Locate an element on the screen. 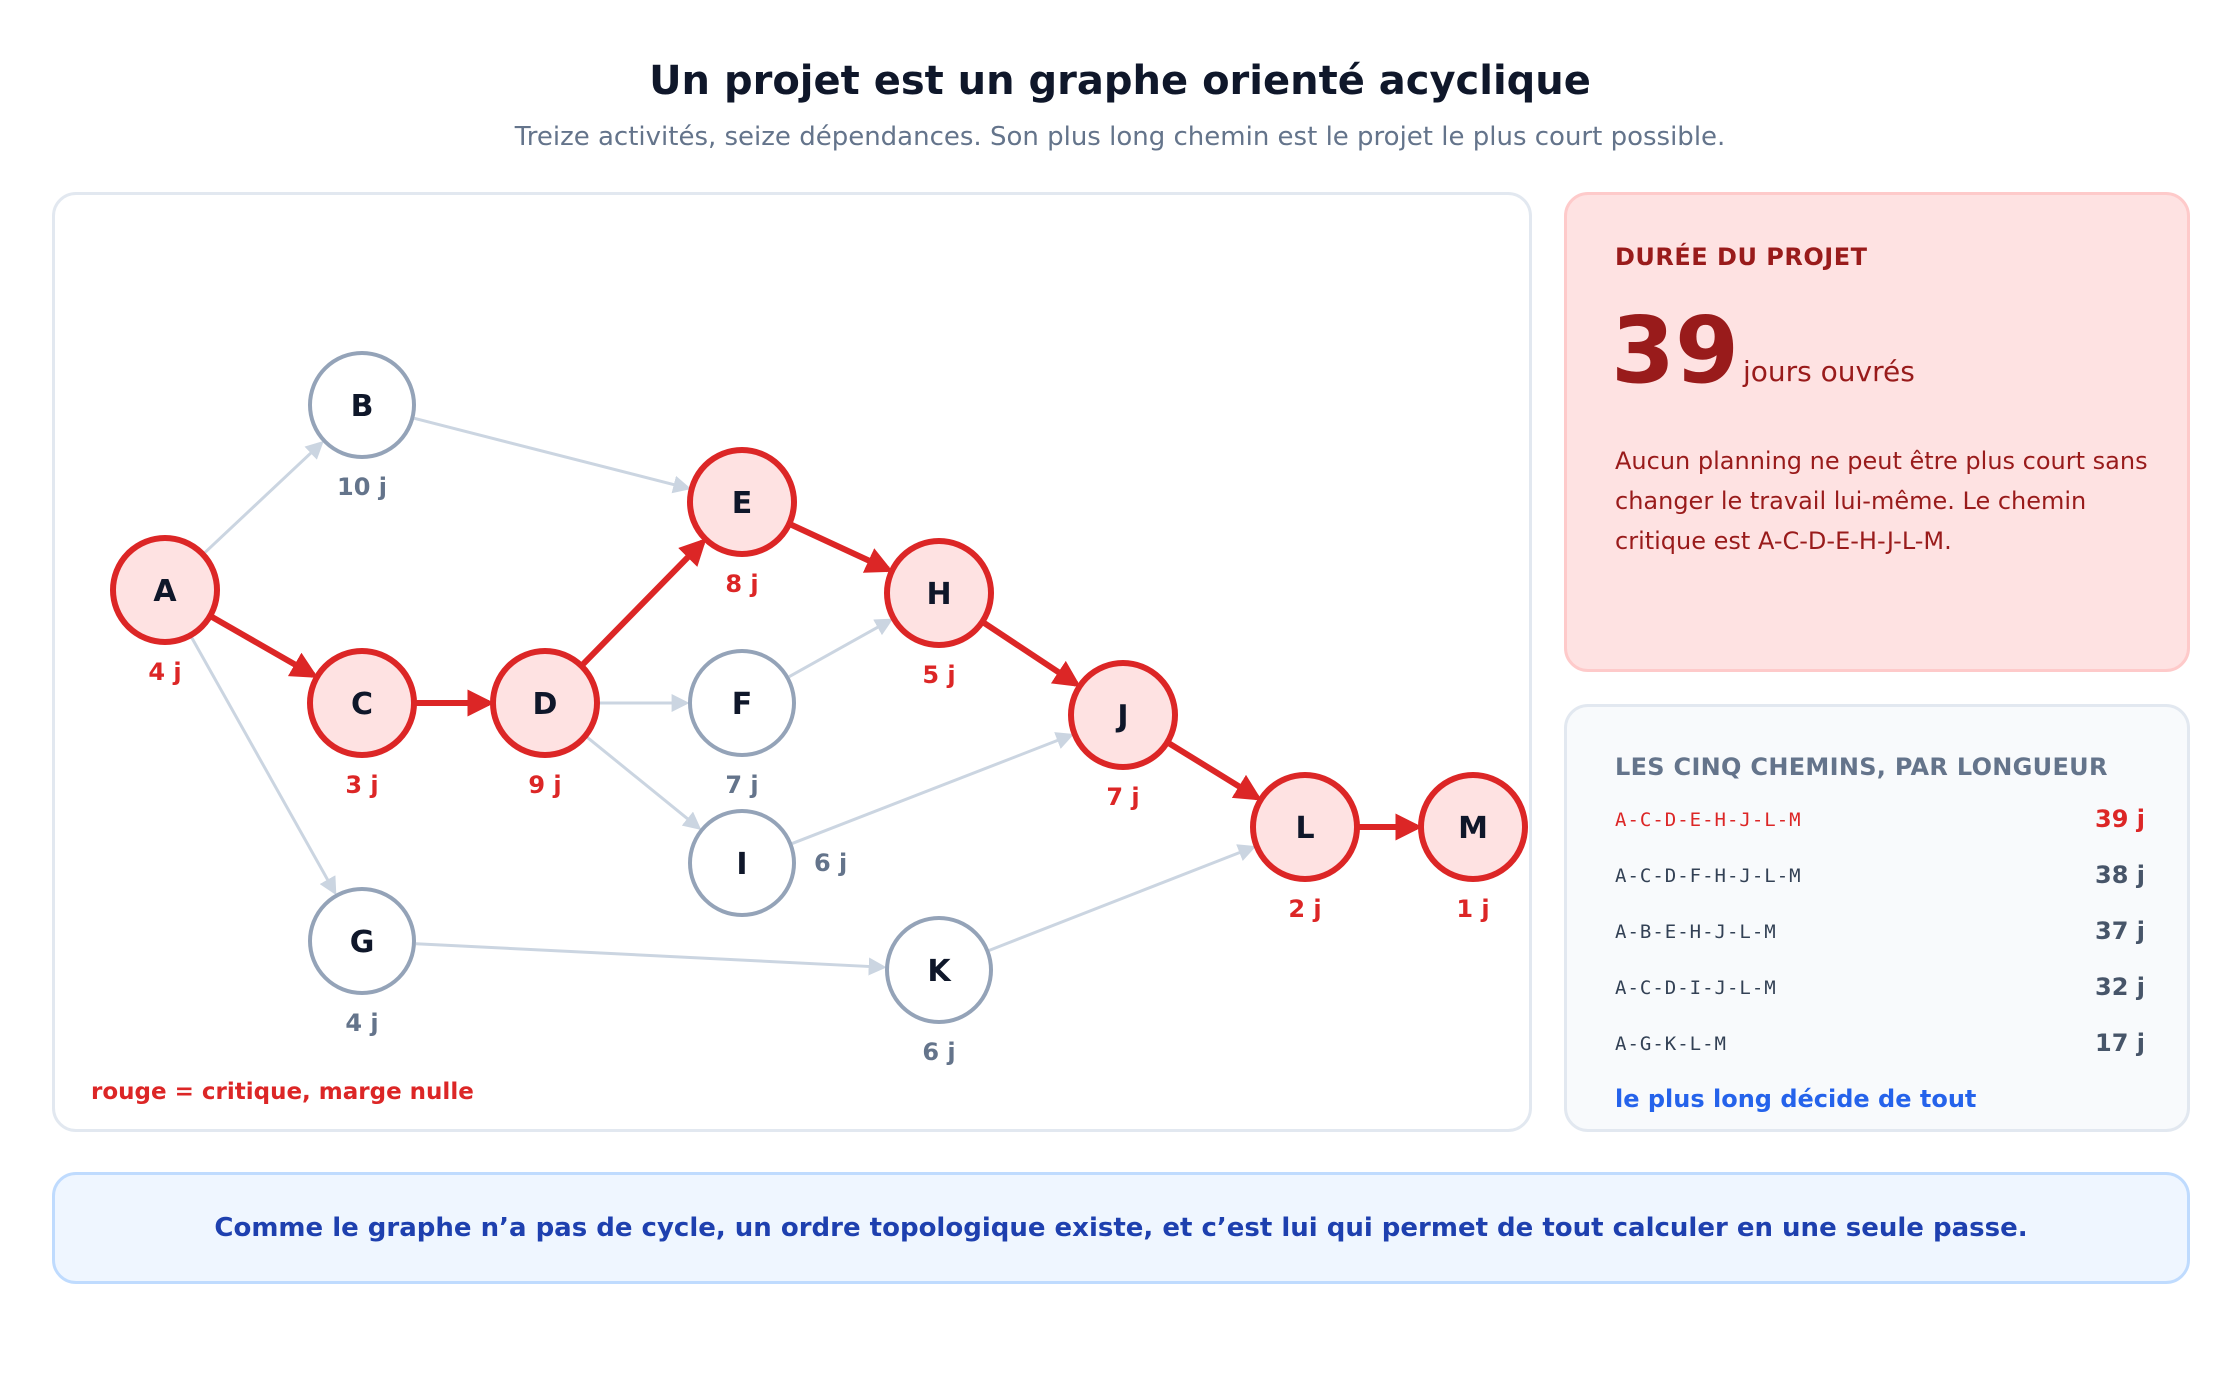 The height and width of the screenshot is (1400, 2240). path-name: A-G-K-L-M is located at coordinates (1671, 1044).